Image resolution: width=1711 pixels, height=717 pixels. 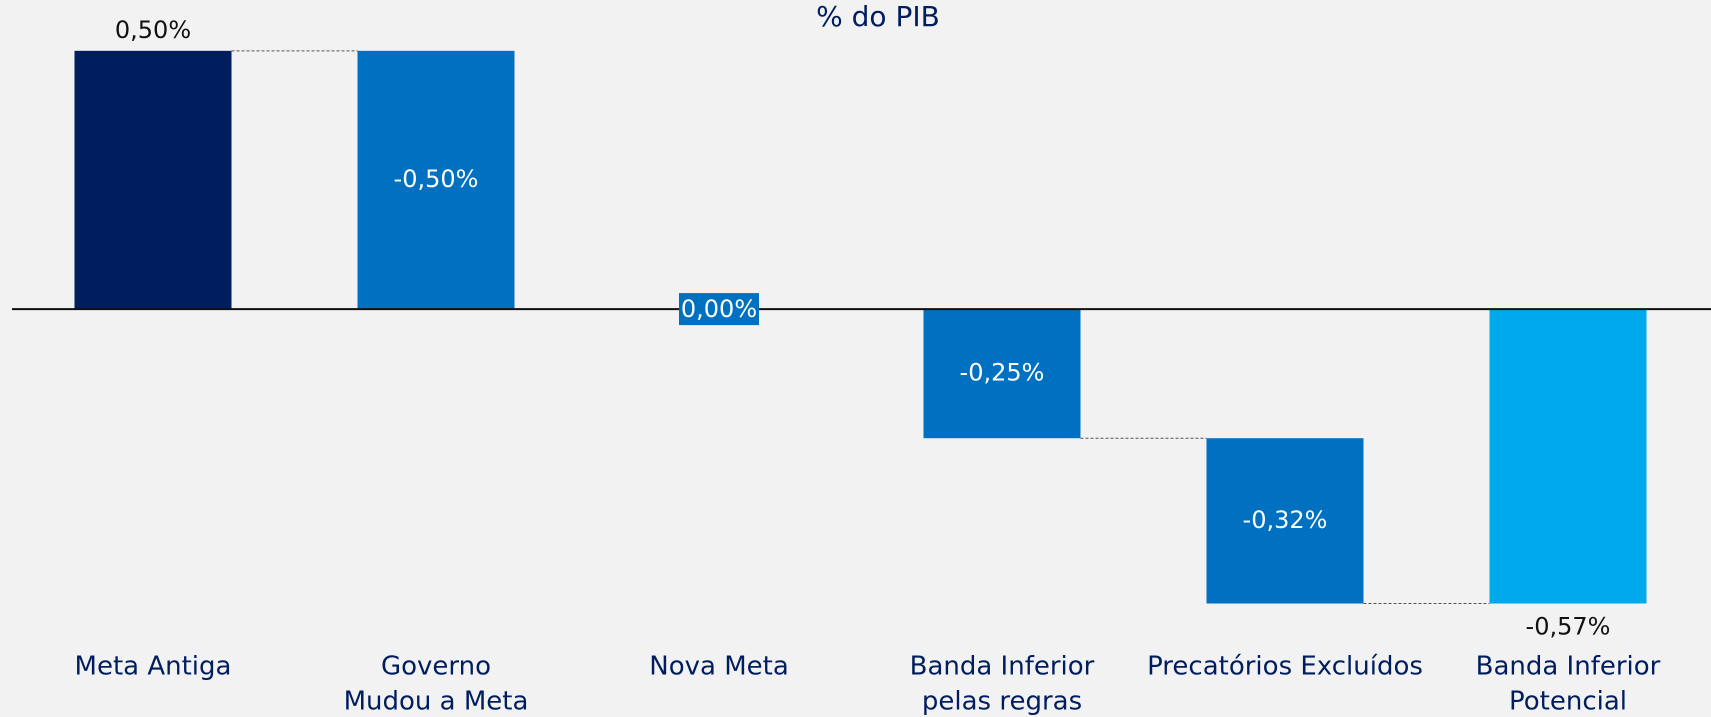 I want to click on x-tick-label: Precatórios Excluídos, so click(x=1285, y=667).